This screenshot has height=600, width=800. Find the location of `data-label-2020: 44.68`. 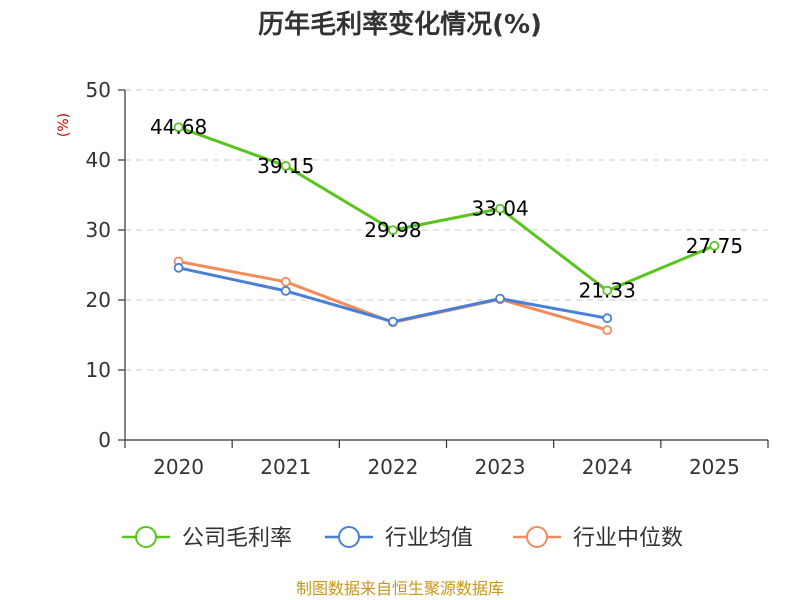

data-label-2020: 44.68 is located at coordinates (178, 127).